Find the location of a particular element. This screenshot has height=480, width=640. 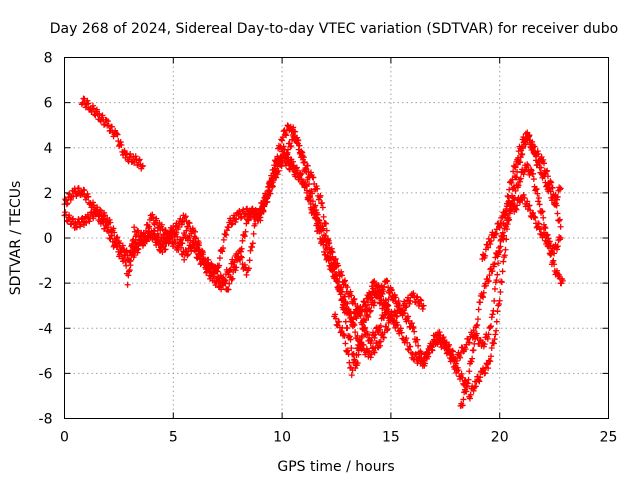

y-tick-label: -4 is located at coordinates (46, 329).